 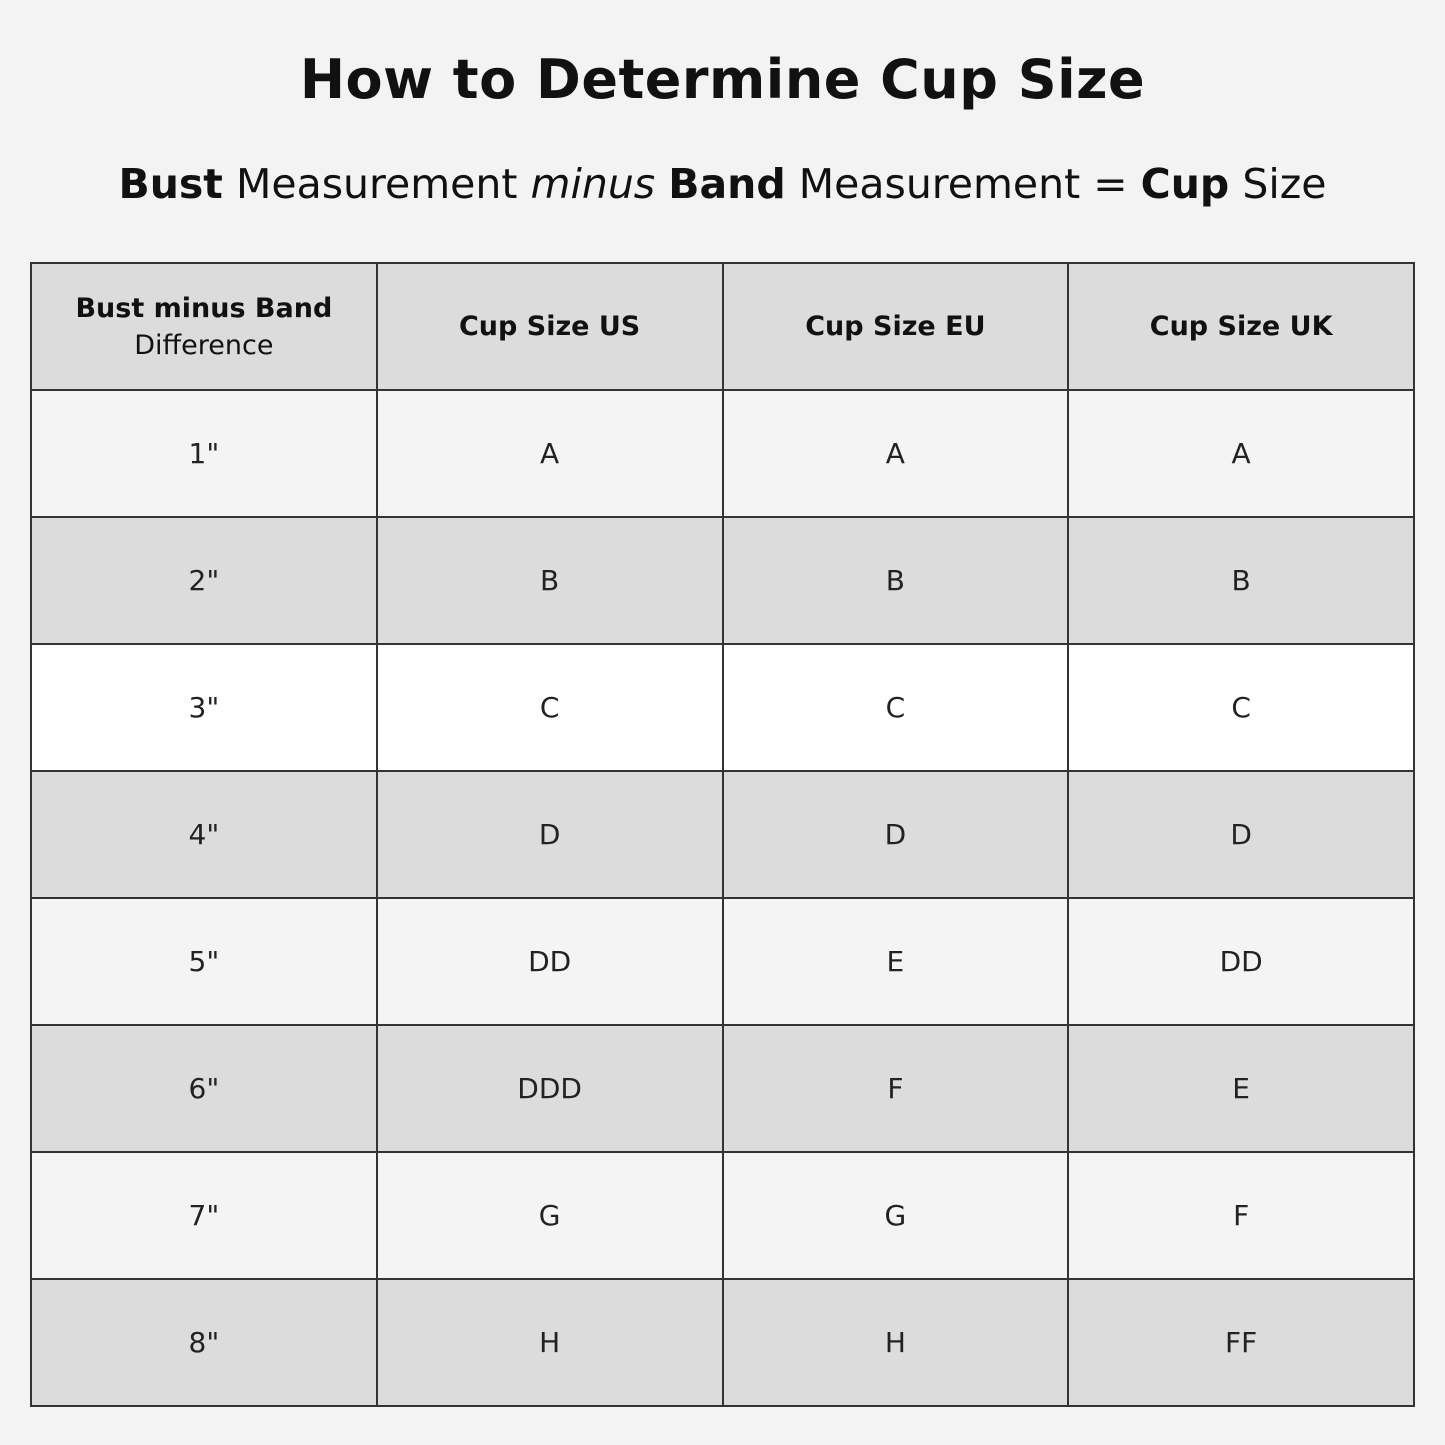 What do you see at coordinates (1241, 1088) in the screenshot?
I see `cell-uk: E` at bounding box center [1241, 1088].